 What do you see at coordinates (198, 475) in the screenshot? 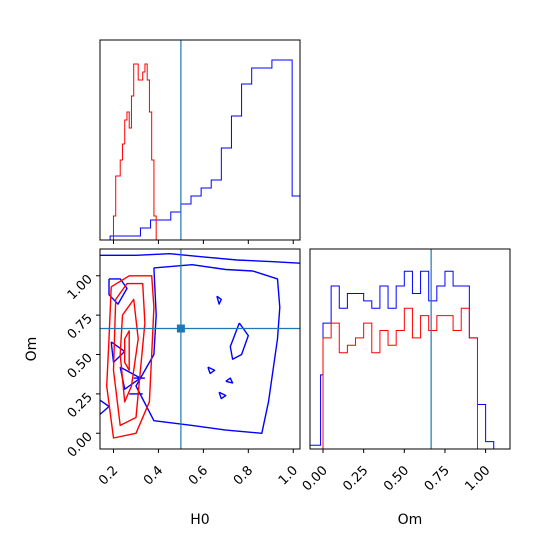
I see `h0-tick-label: 0.6` at bounding box center [198, 475].